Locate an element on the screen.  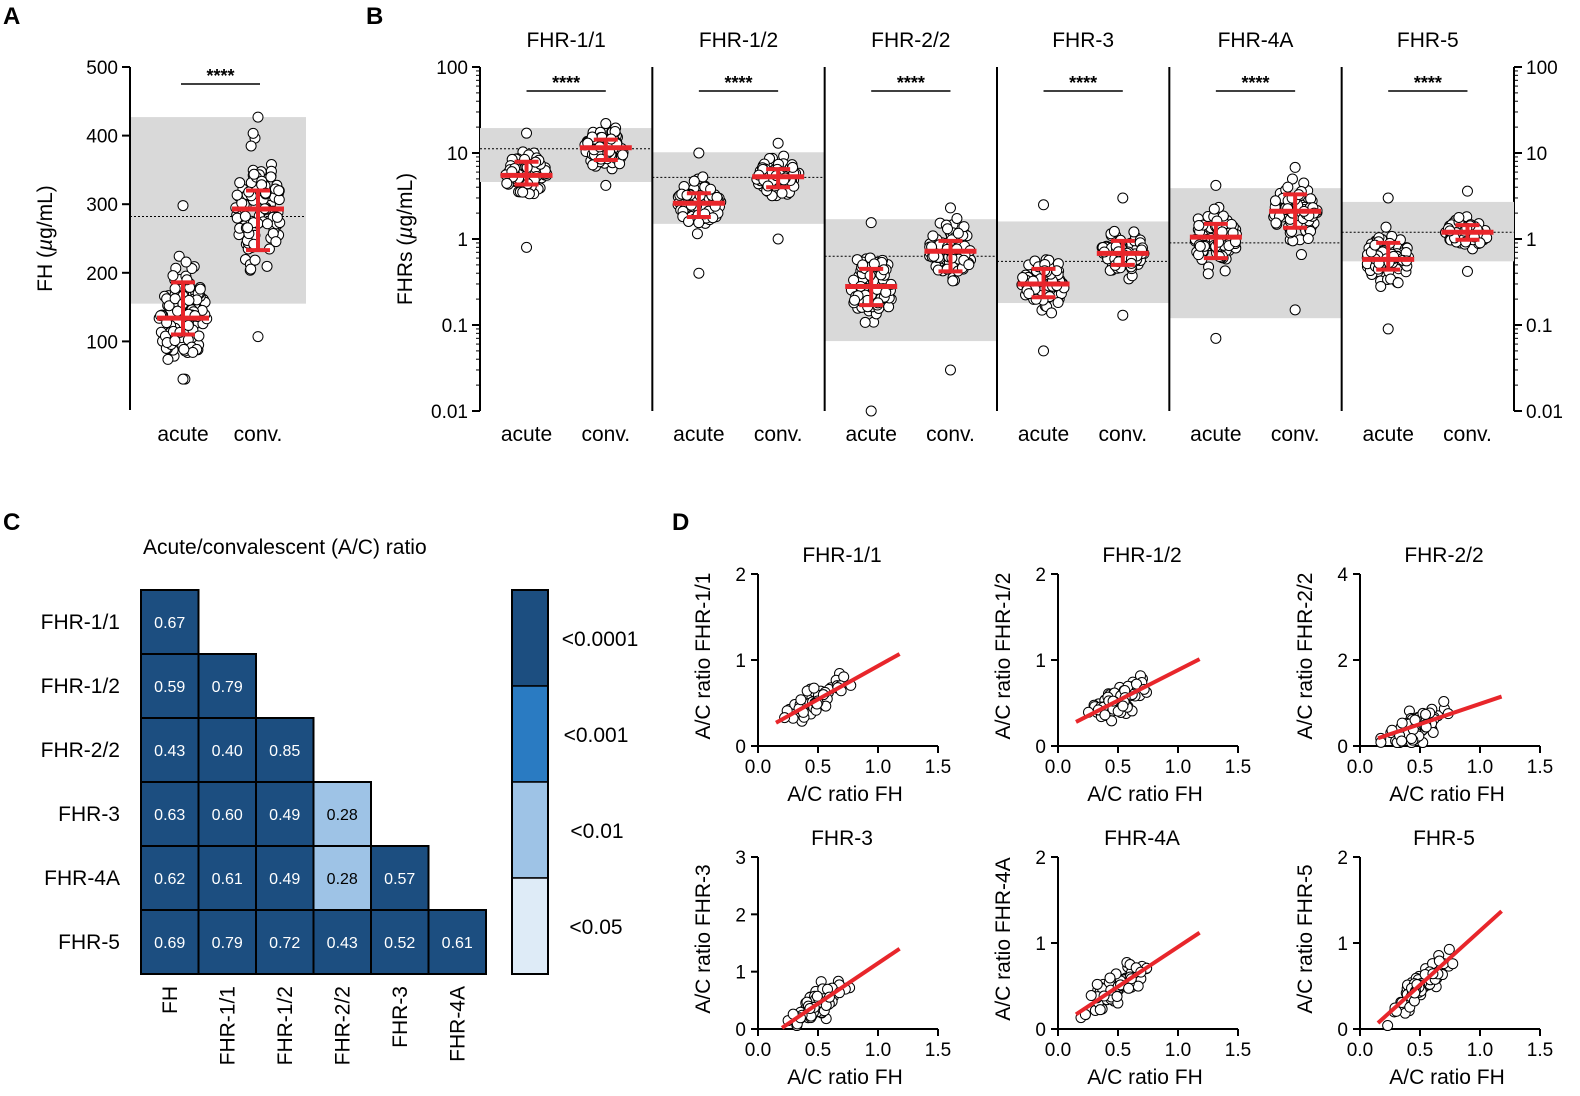
subpanel-title: FHR-3 is located at coordinates (1083, 40).